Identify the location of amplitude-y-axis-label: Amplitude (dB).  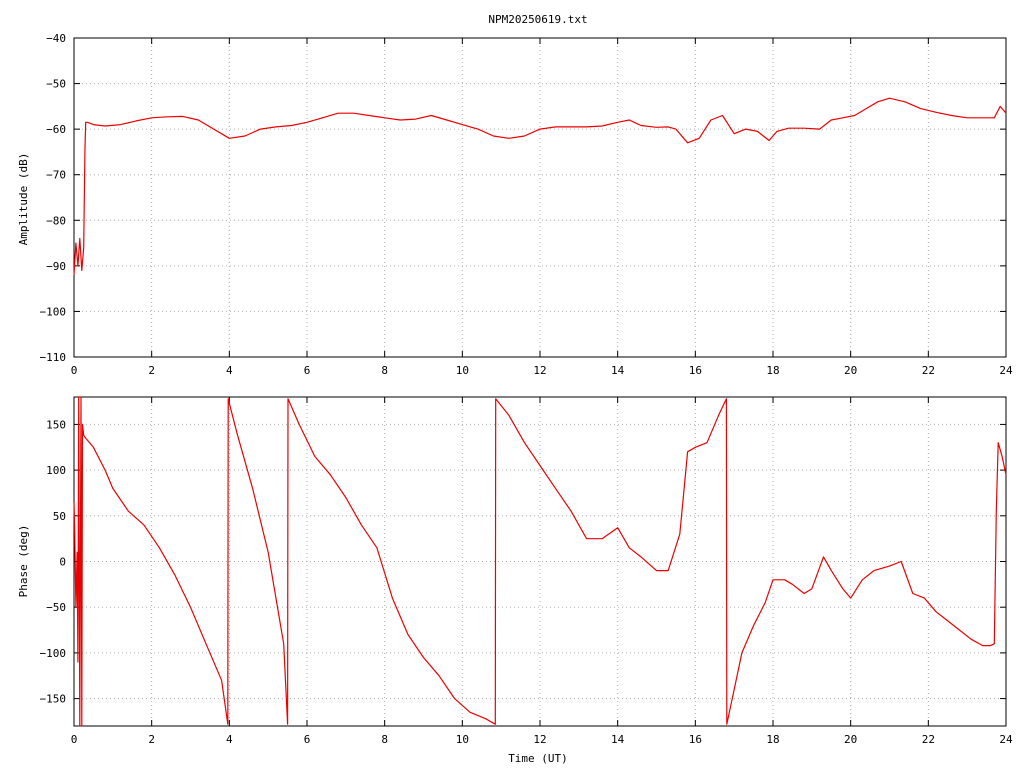
(23, 199).